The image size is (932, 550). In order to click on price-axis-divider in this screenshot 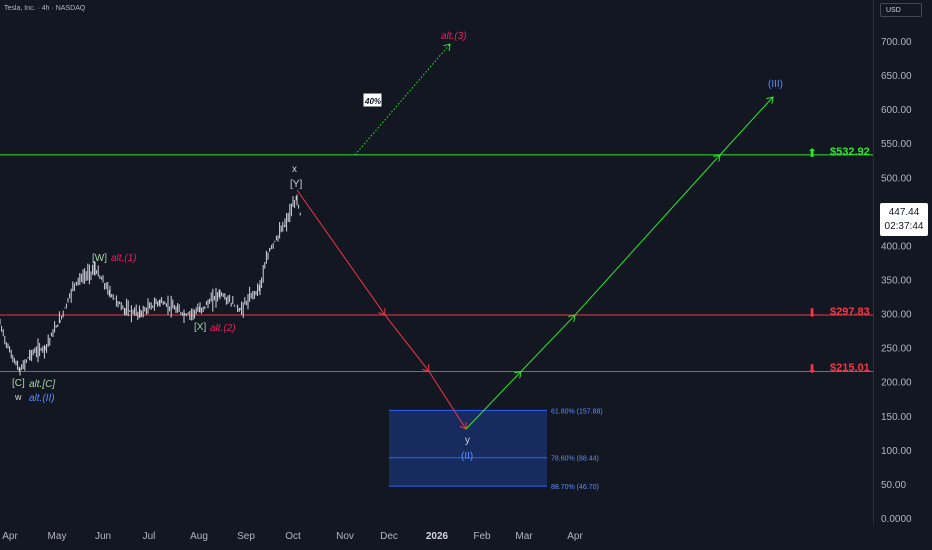, I will do `click(873, 262)`.